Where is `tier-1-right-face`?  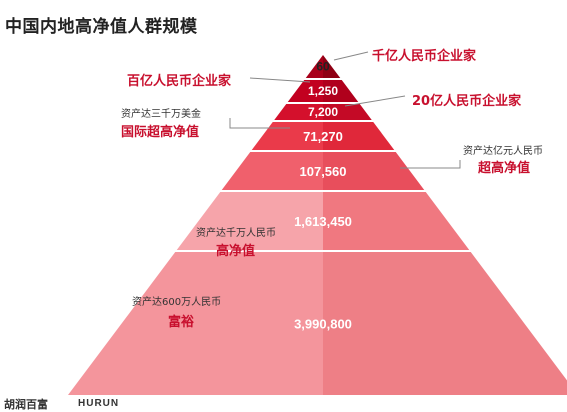 tier-1-right-face is located at coordinates (341, 91).